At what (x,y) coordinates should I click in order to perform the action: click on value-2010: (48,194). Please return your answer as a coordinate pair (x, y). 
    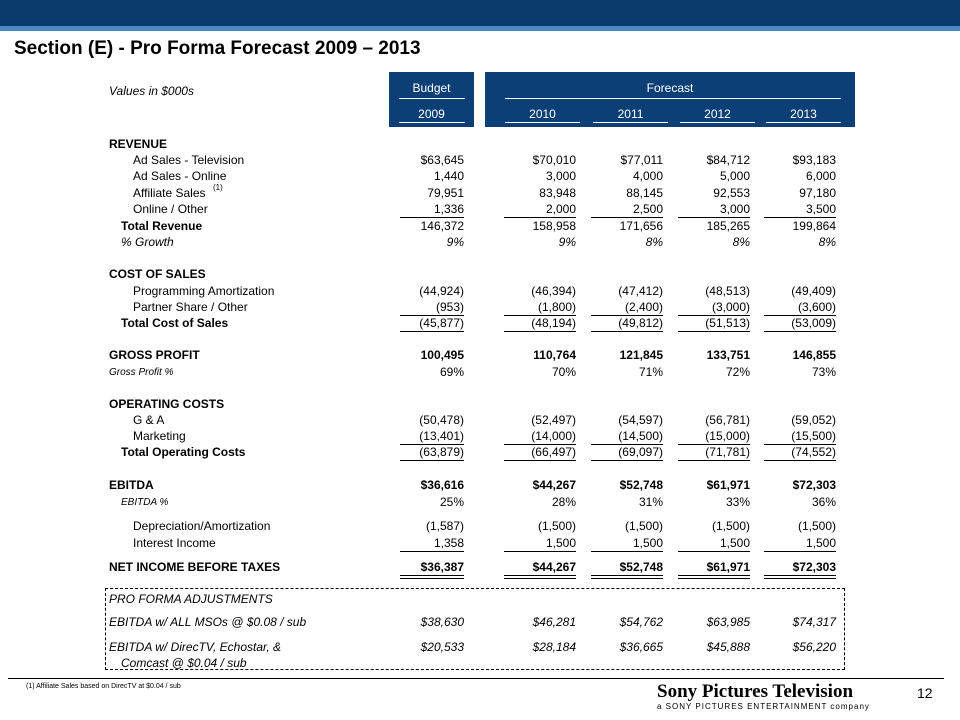
    Looking at the image, I should click on (553, 323).